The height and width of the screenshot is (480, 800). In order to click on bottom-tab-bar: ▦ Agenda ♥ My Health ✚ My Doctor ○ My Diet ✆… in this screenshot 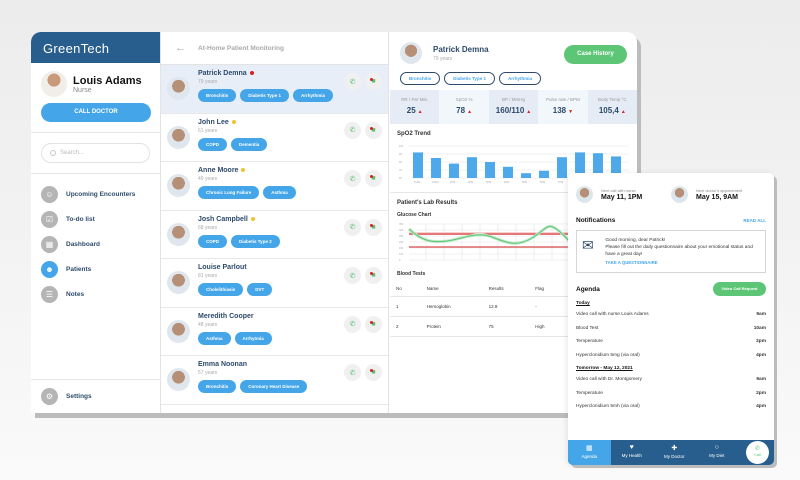, I will do `click(671, 452)`.